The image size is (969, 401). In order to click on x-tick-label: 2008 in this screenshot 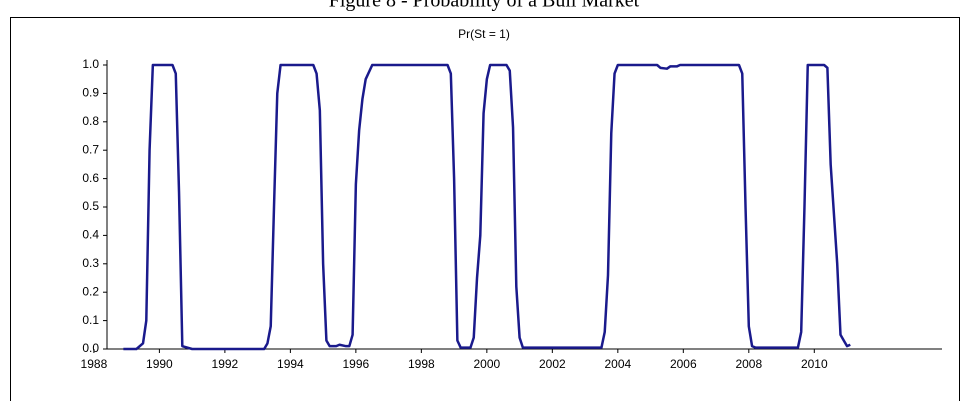, I will do `click(748, 364)`.